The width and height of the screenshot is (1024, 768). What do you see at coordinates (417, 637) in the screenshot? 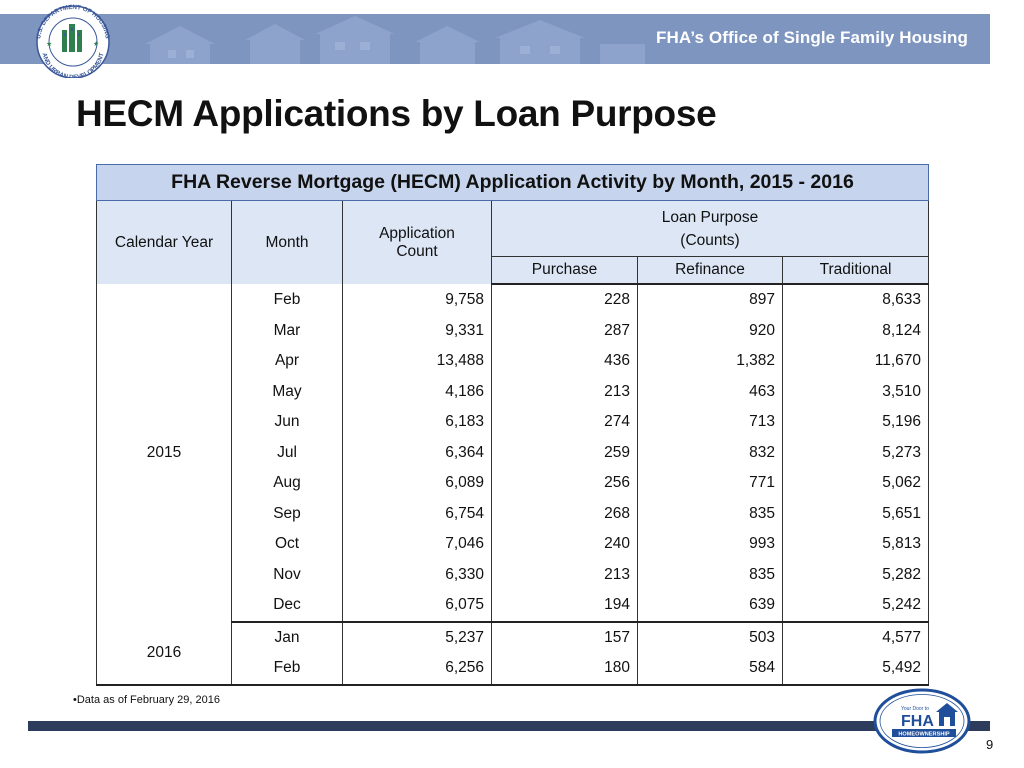
I see `application-count-cell: 5,237` at bounding box center [417, 637].